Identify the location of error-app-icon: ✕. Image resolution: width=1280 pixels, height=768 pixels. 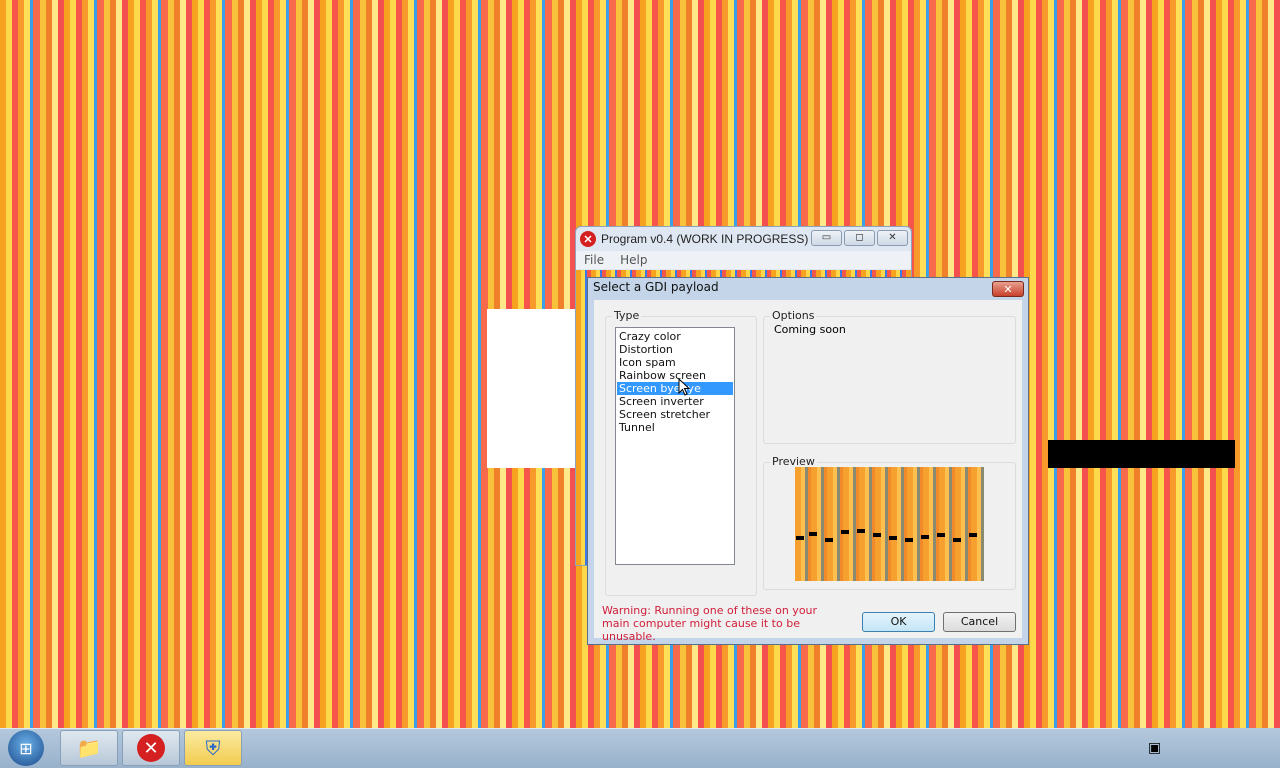
(151, 748).